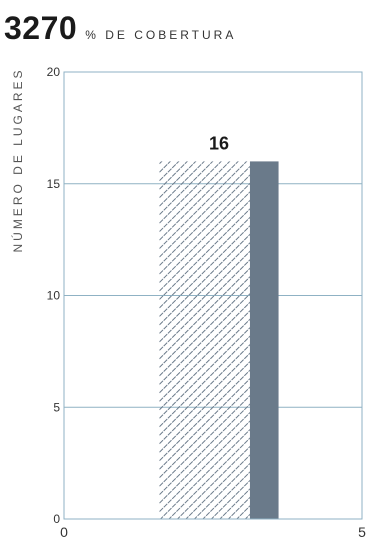 The image size is (369, 539). What do you see at coordinates (56, 519) in the screenshot?
I see `y-tick-label: 0` at bounding box center [56, 519].